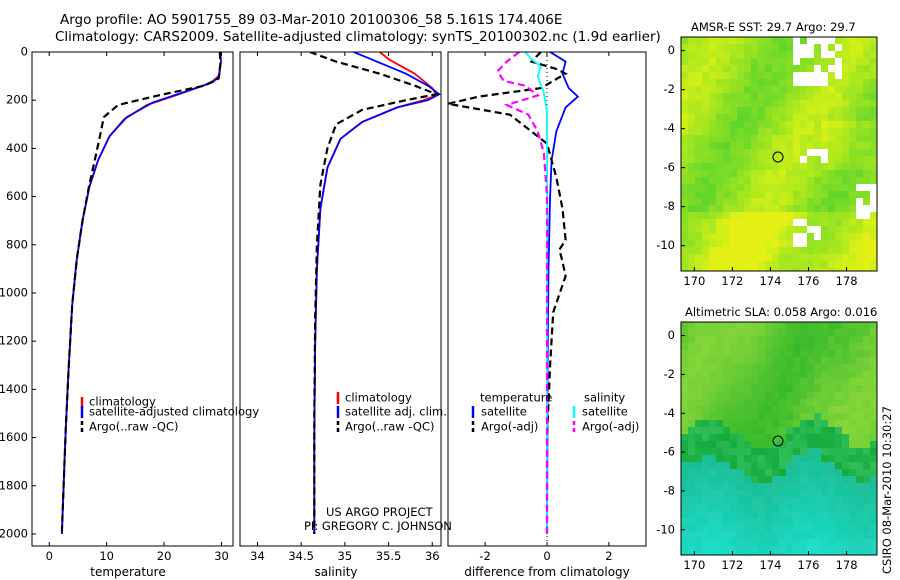  Describe the element at coordinates (669, 167) in the screenshot. I see `map-y-tick-label: -6` at that location.